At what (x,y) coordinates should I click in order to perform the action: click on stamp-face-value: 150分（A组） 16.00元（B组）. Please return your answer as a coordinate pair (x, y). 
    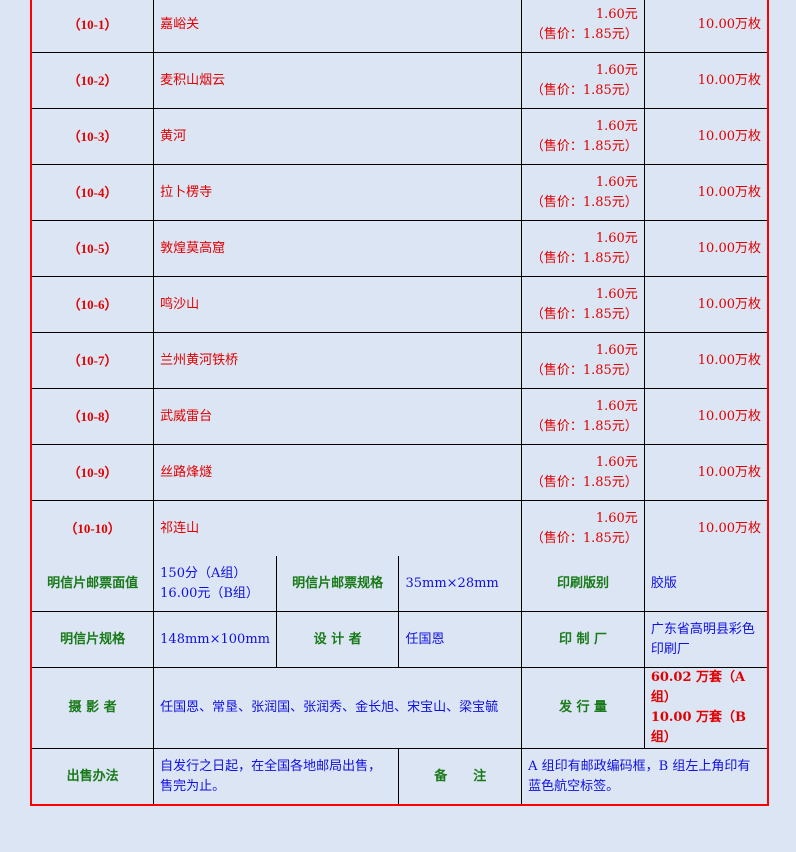
    Looking at the image, I should click on (215, 584).